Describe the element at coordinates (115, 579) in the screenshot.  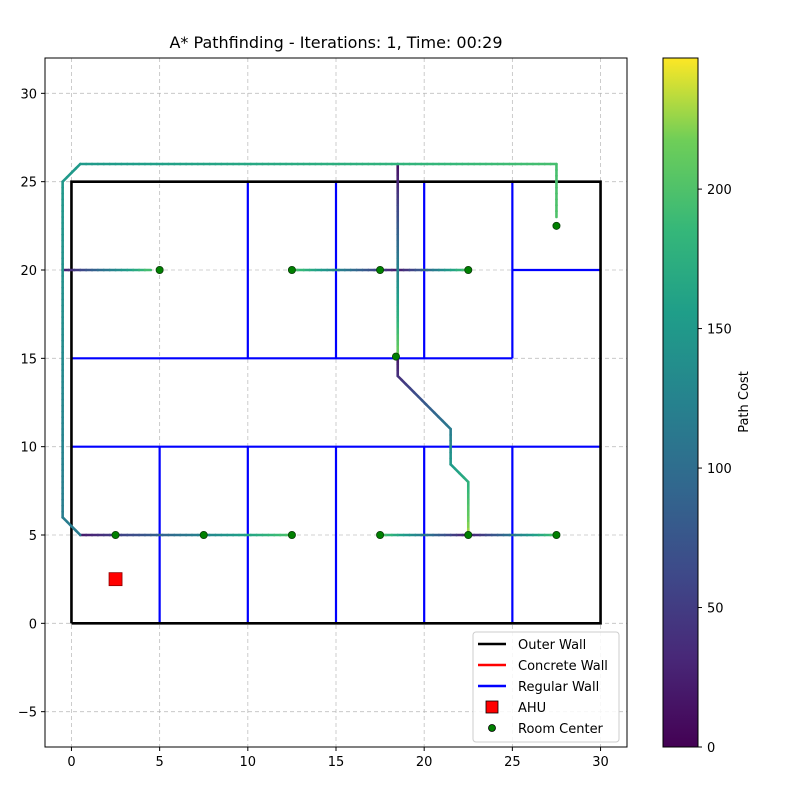
I see `ahu-marker` at that location.